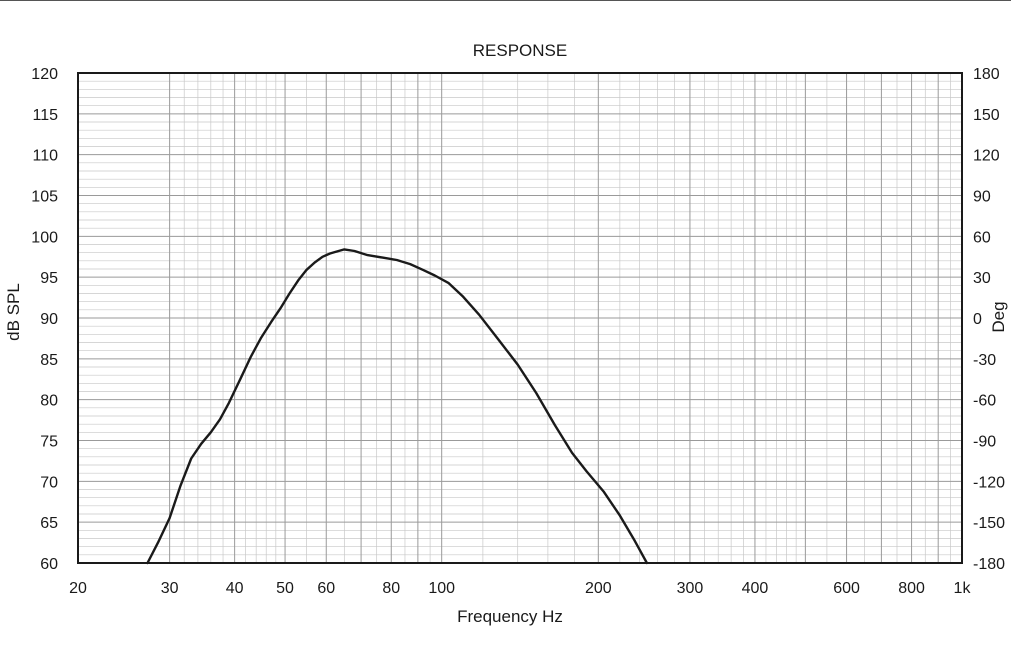 Image resolution: width=1011 pixels, height=645 pixels. Describe the element at coordinates (982, 278) in the screenshot. I see `y2-tick-label: 30` at that location.